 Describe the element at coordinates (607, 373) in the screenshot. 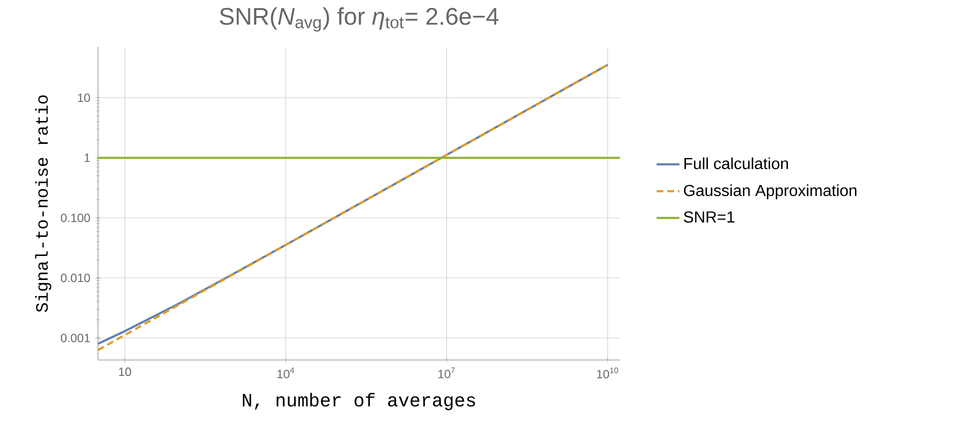

I see `x-tick-label: 10$^{10}$` at that location.